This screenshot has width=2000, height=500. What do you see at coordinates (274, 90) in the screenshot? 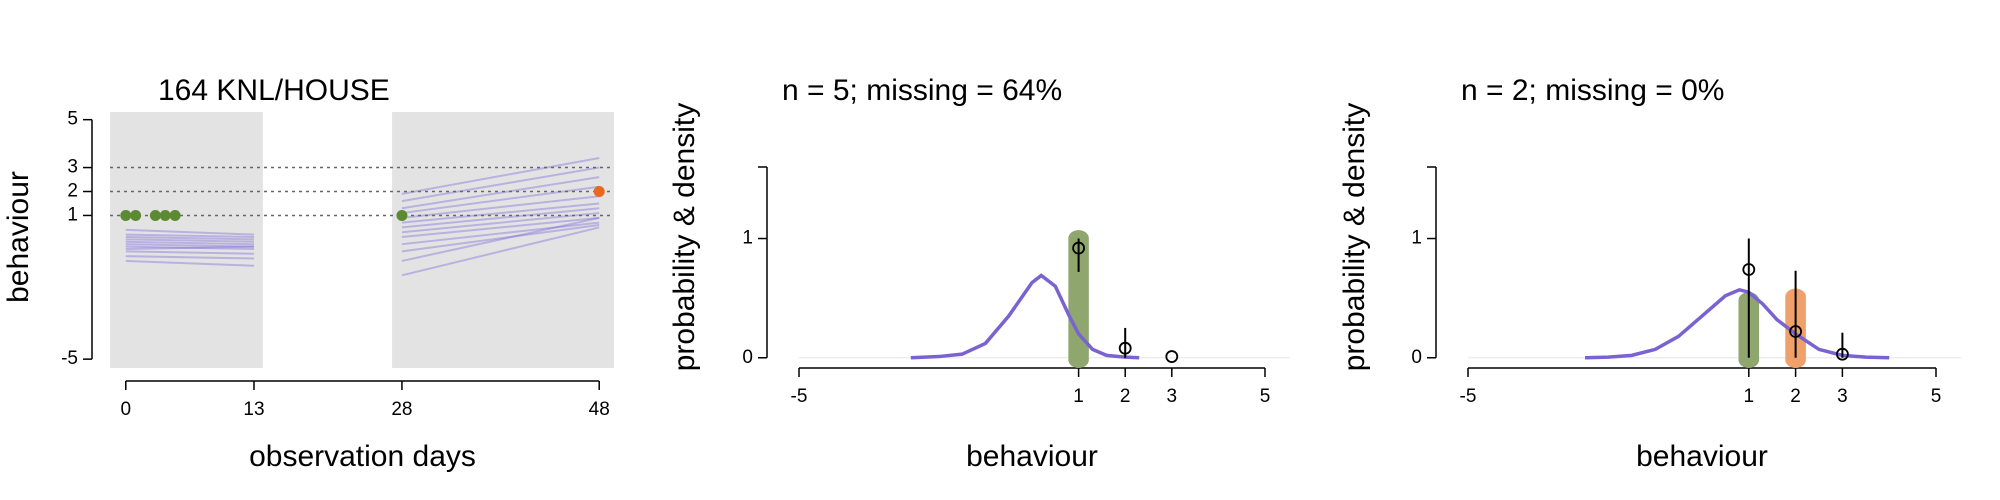
I see `chart-title: 164 KNL/HOUSE` at bounding box center [274, 90].